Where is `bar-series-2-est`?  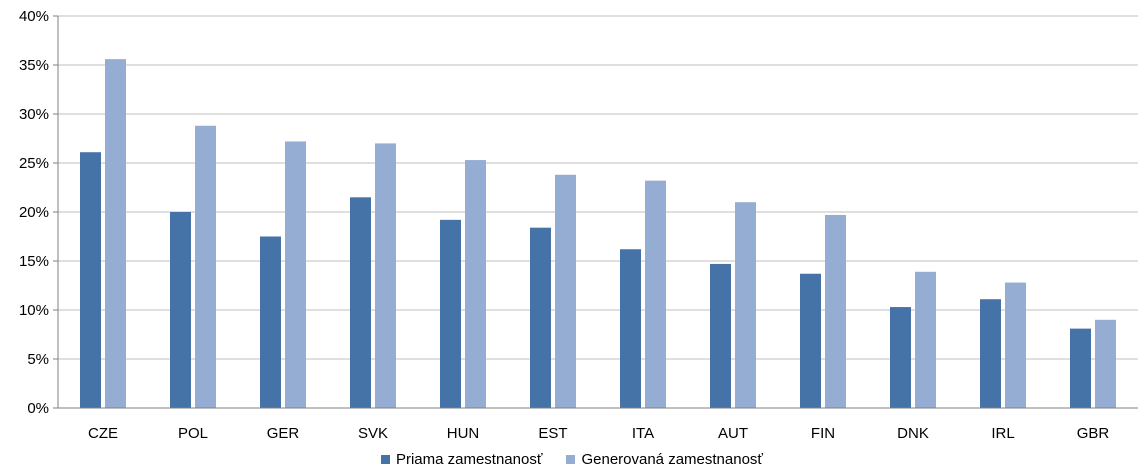
bar-series-2-est is located at coordinates (565, 291).